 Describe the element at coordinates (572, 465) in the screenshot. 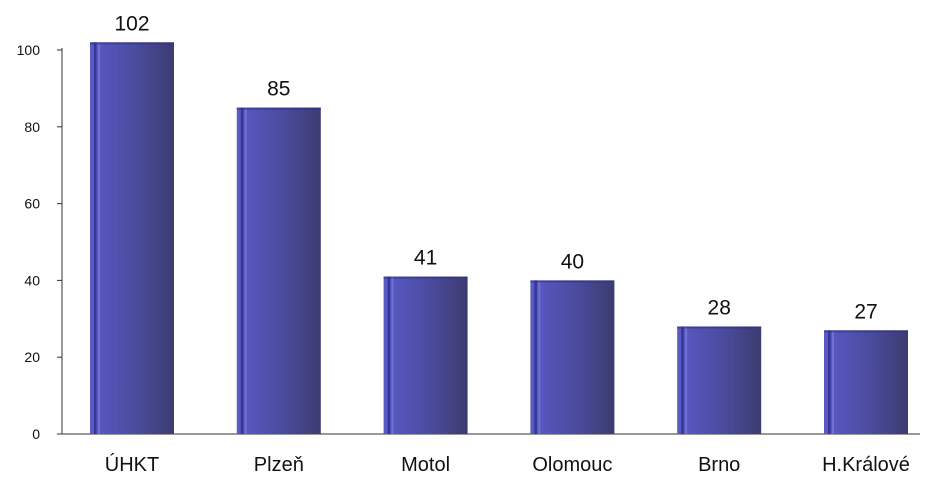

I see `x-category-label: Olomouc` at that location.